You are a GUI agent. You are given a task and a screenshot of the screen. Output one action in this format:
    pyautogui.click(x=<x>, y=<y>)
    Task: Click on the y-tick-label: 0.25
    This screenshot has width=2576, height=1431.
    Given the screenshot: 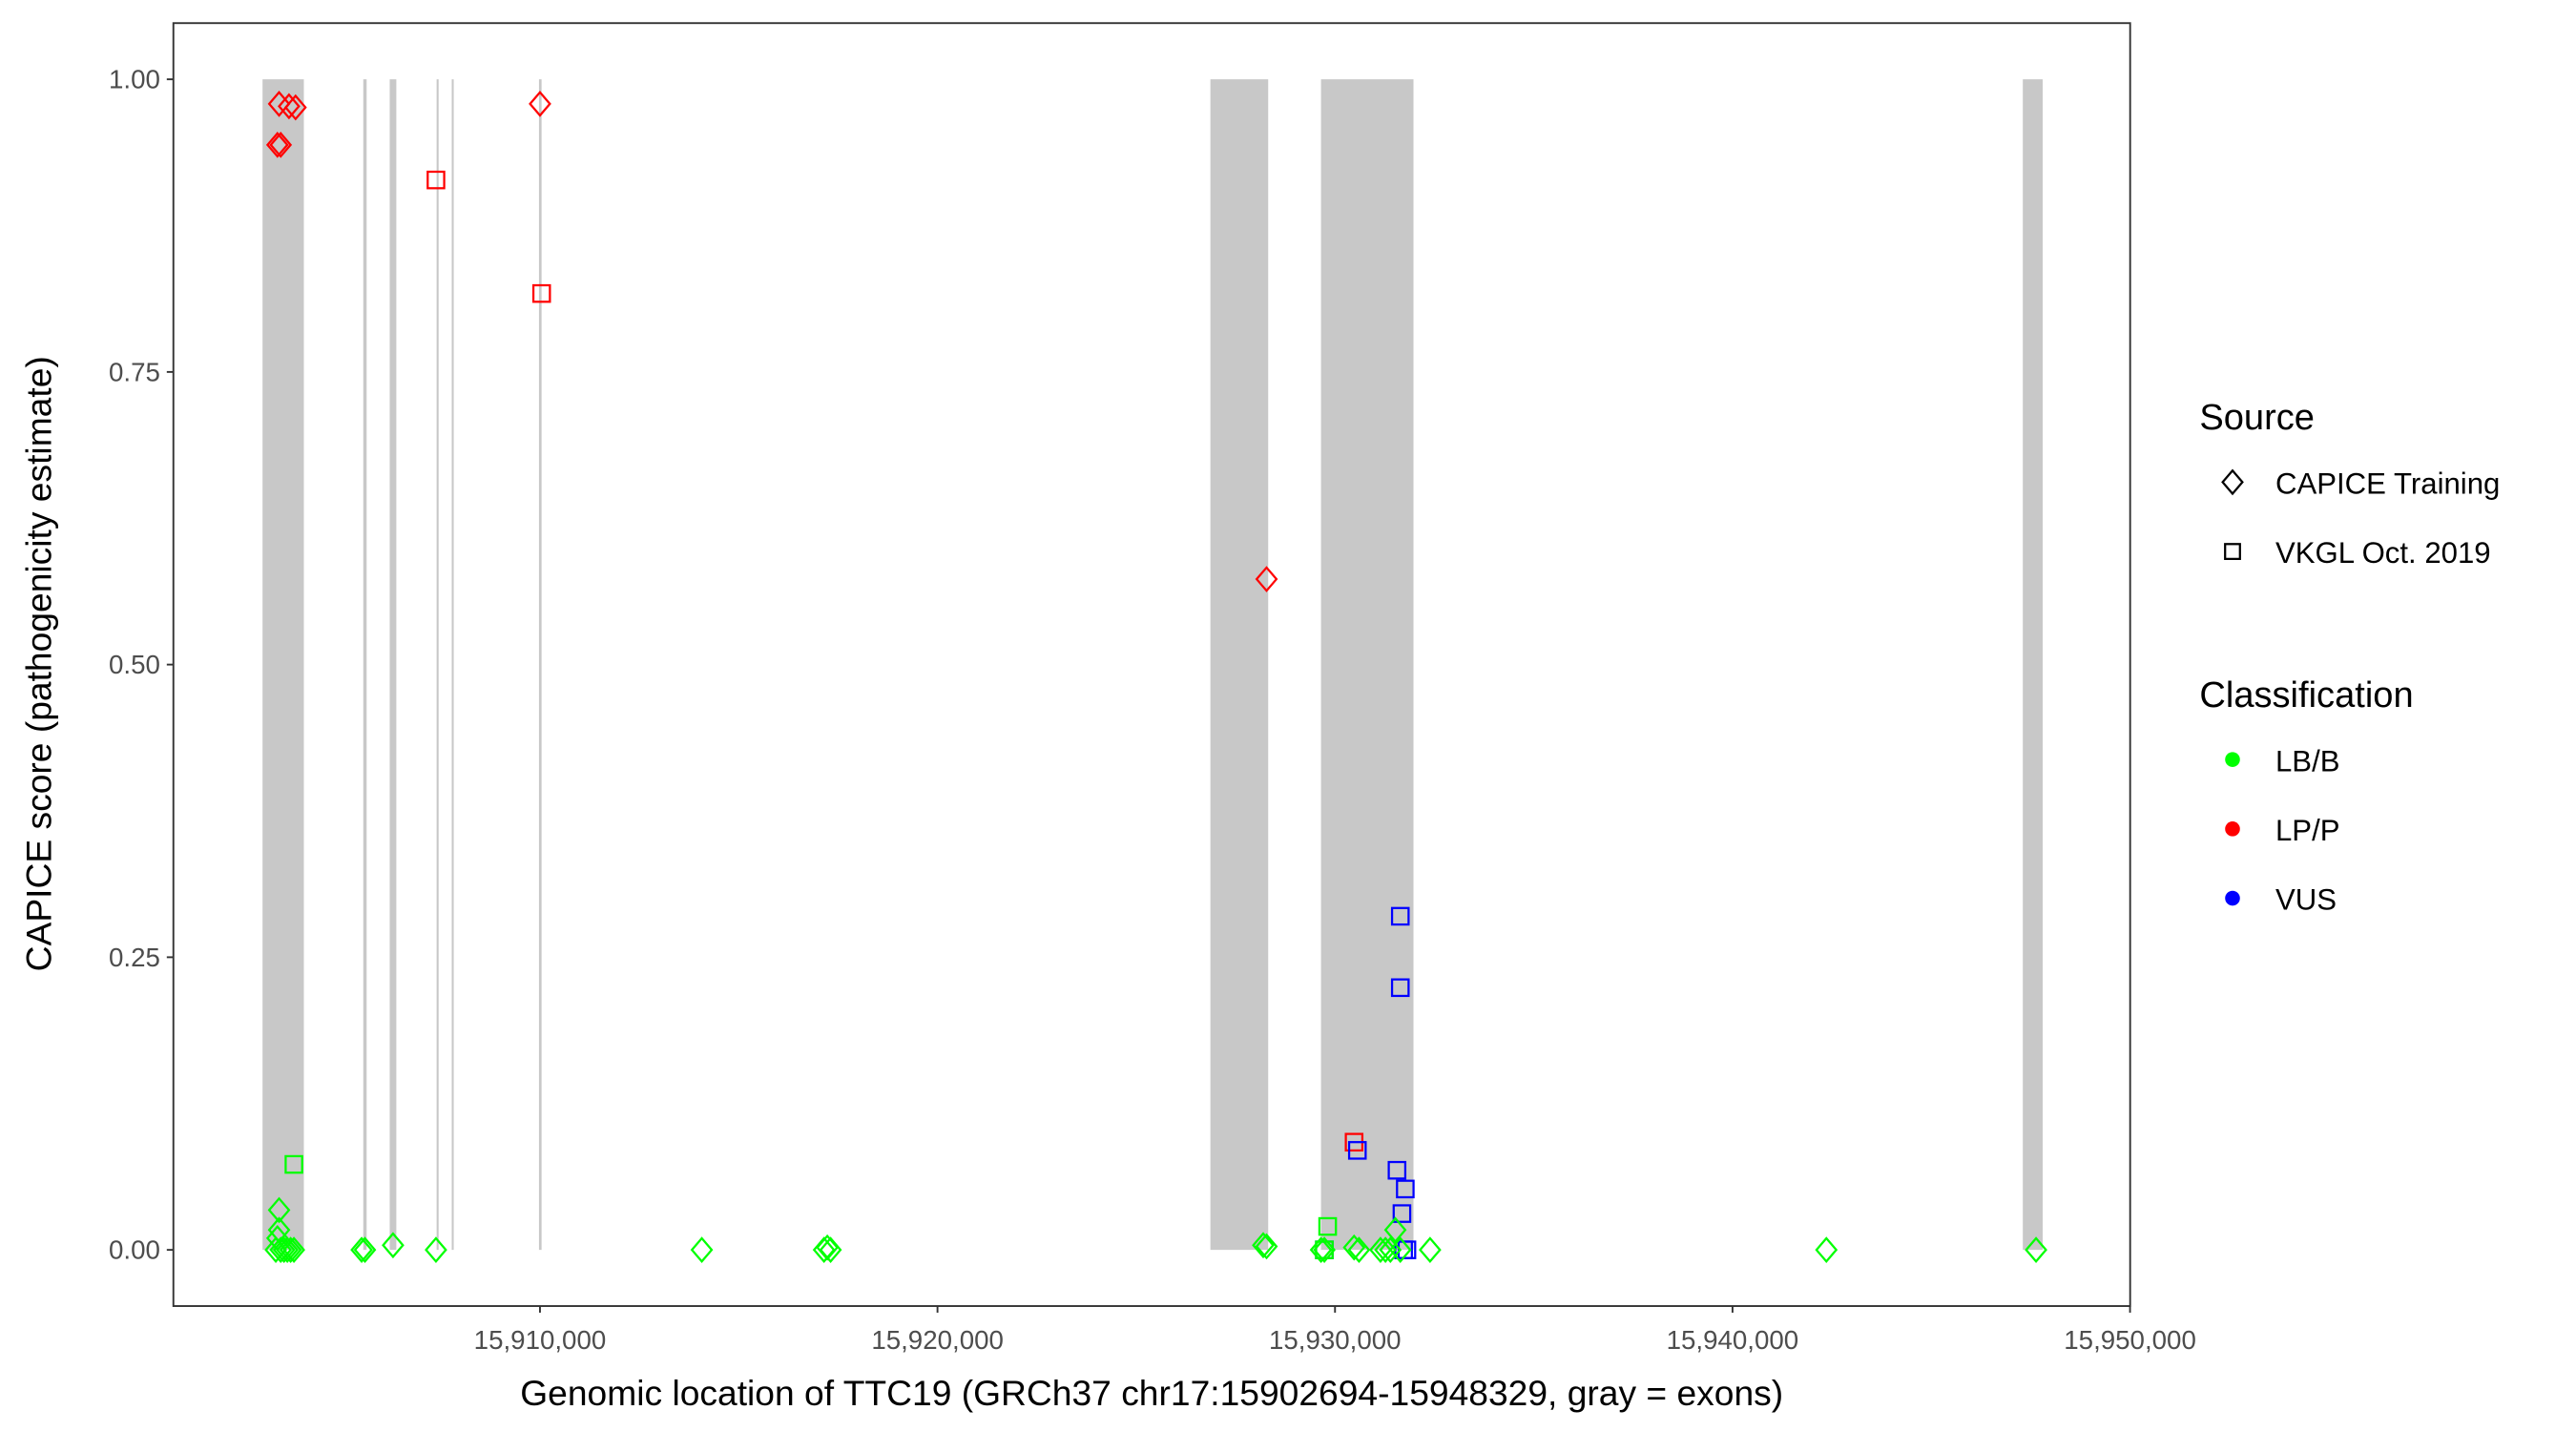 What is the action you would take?
    pyautogui.click(x=134, y=957)
    